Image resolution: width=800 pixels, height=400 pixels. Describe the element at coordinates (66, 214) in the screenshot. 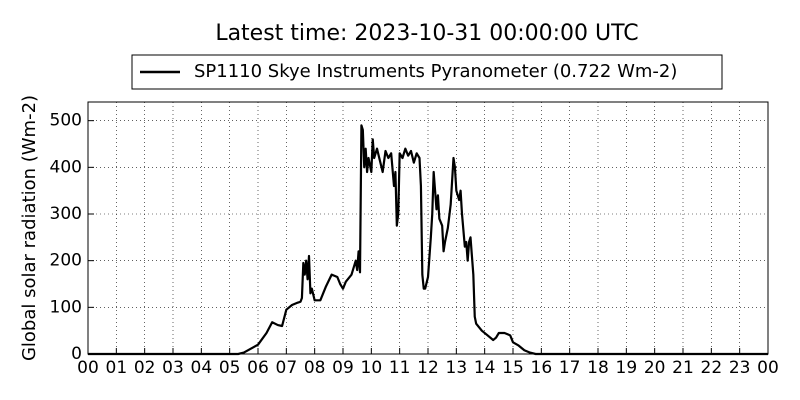

I see `y-tick-label: 300` at that location.